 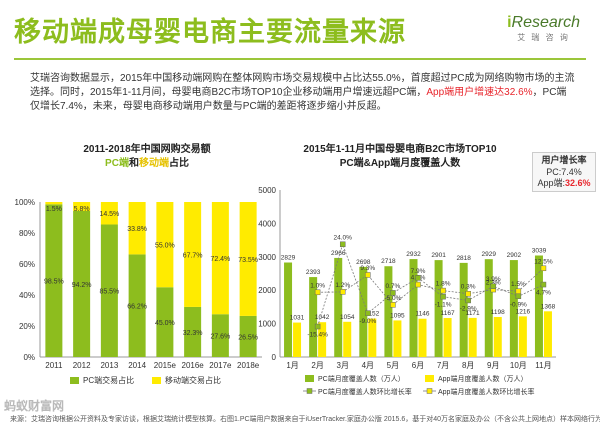 What do you see at coordinates (34, 404) in the screenshot?
I see `watermark: 蚂蚁财富网` at bounding box center [34, 404].